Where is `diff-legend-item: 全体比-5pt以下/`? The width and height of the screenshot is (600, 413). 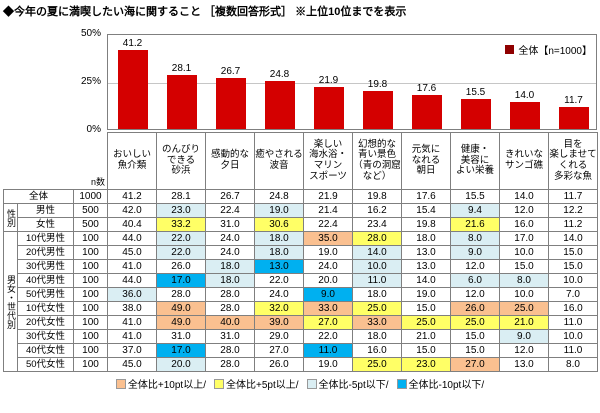
diff-legend-item: 全体比-5pt以下/ is located at coordinates (347, 383).